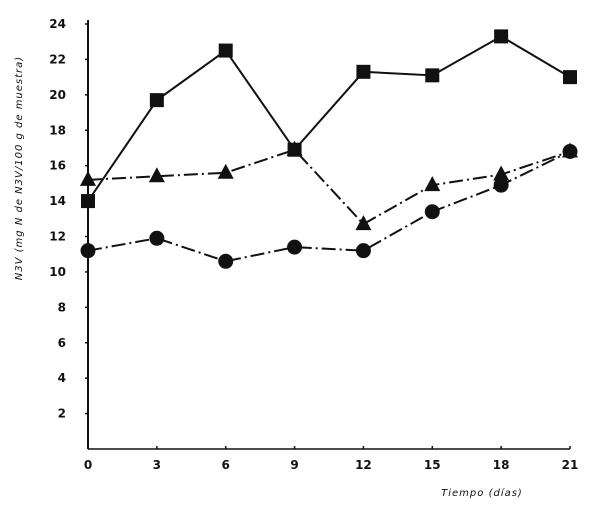  I want to click on y-tick-label: 16, so click(57, 166).